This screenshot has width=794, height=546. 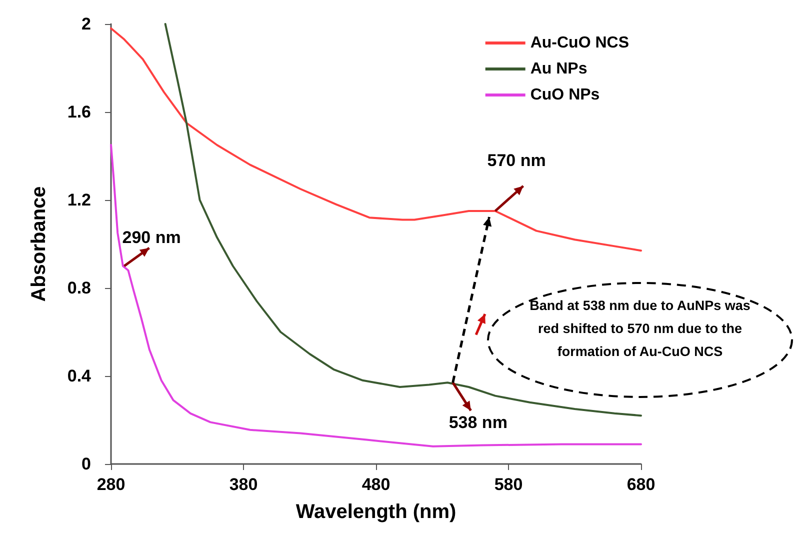 What do you see at coordinates (86, 24) in the screenshot?
I see `y-tick-label: 2` at bounding box center [86, 24].